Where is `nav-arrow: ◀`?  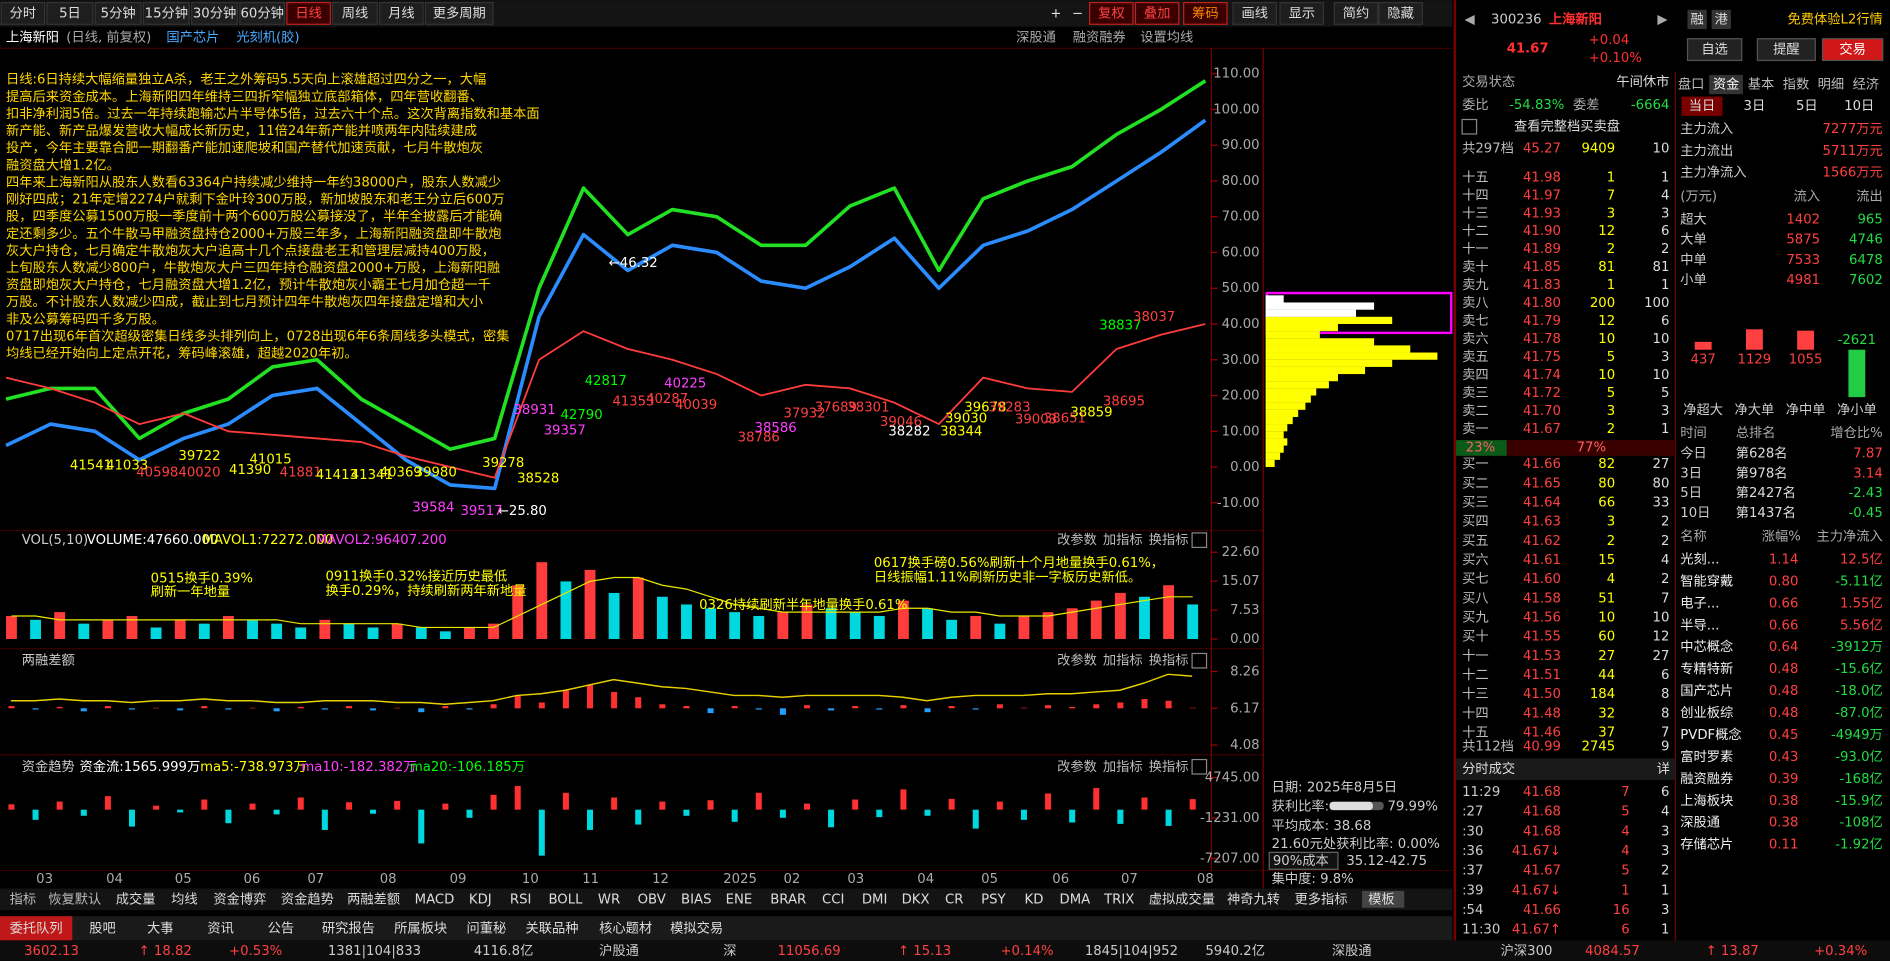 nav-arrow: ◀ is located at coordinates (1470, 19).